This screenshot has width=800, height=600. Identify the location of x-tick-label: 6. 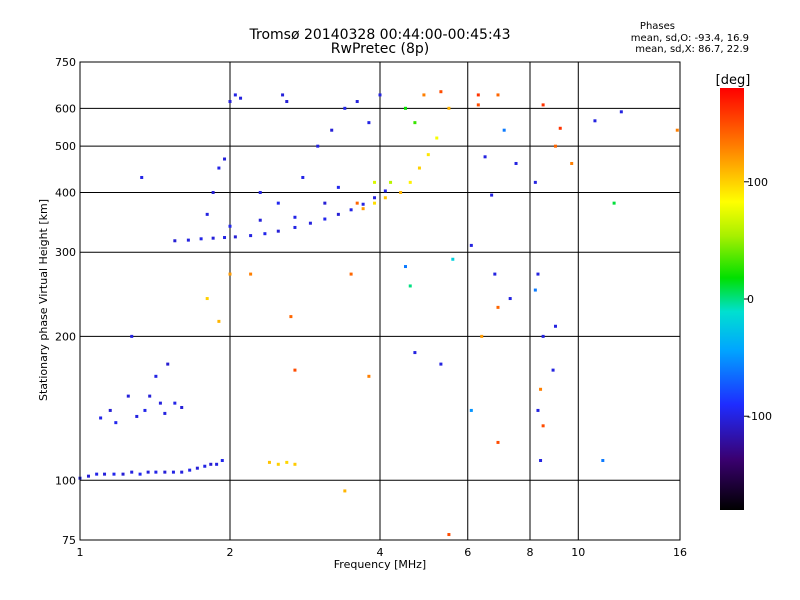
(467, 552).